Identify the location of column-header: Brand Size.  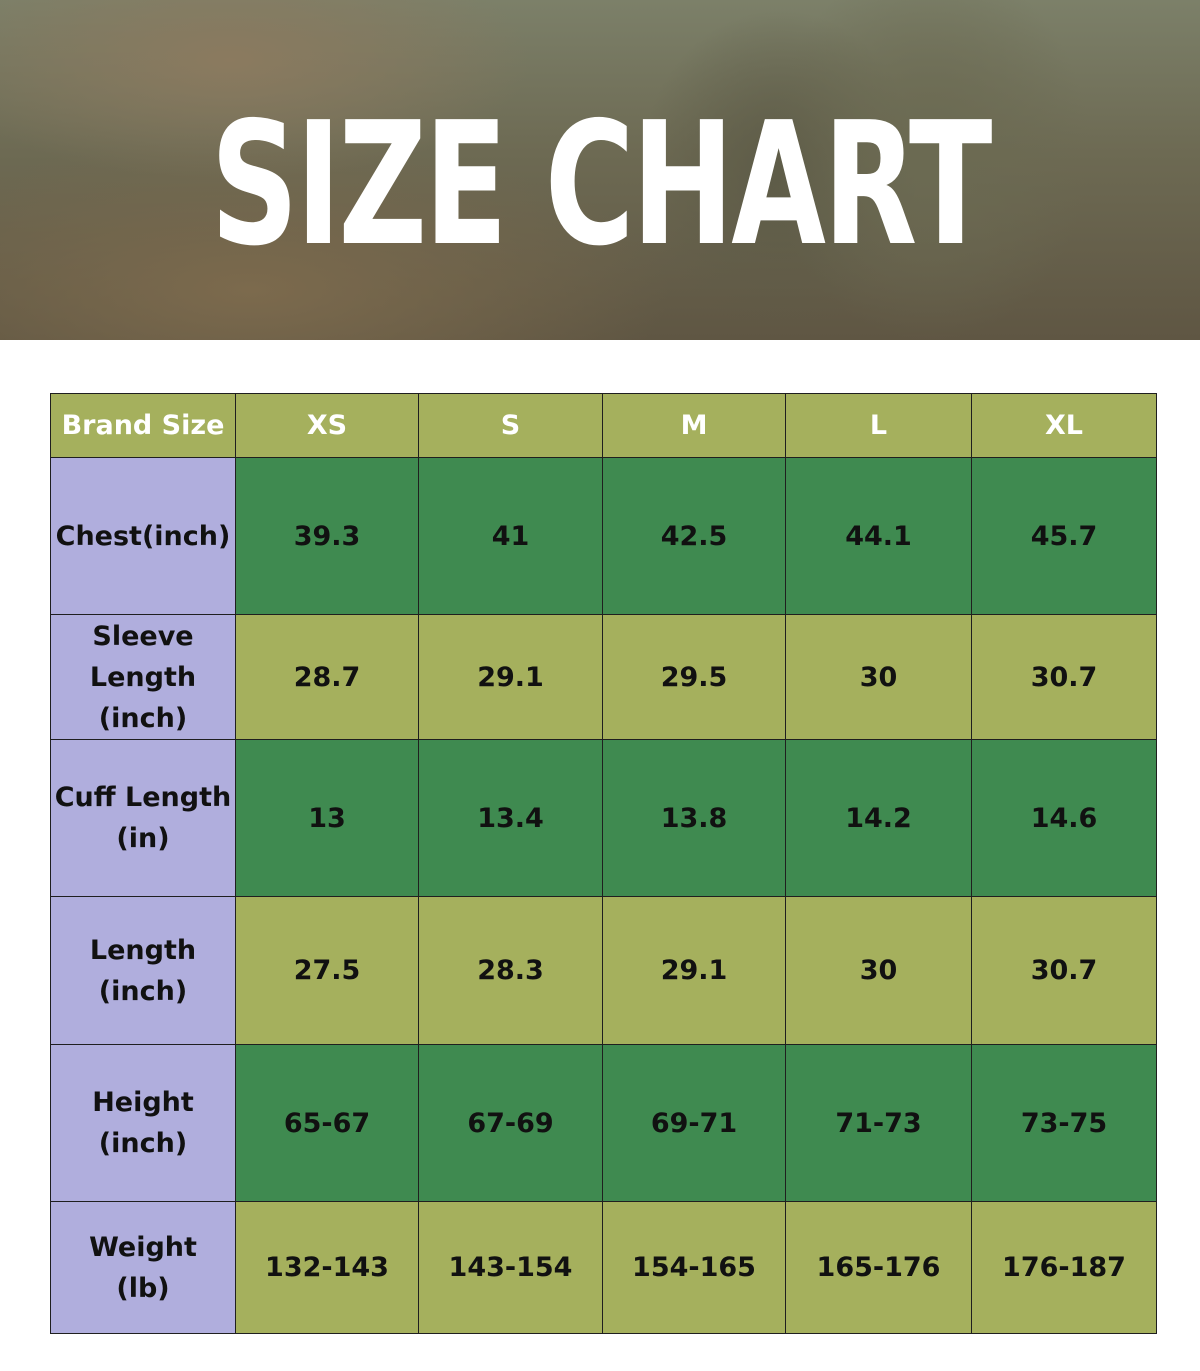
(143, 425).